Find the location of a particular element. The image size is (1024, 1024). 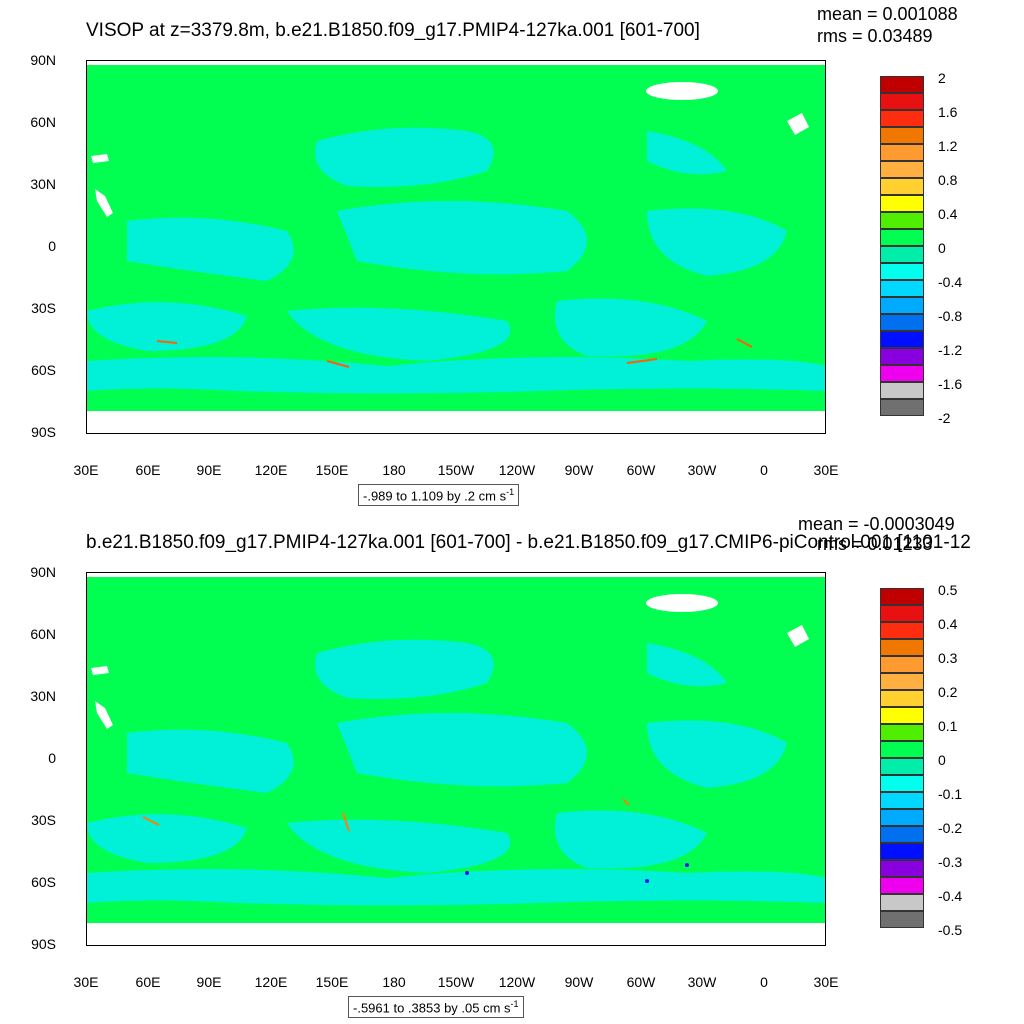

rms-stat: rms = 0.03489 is located at coordinates (875, 36).